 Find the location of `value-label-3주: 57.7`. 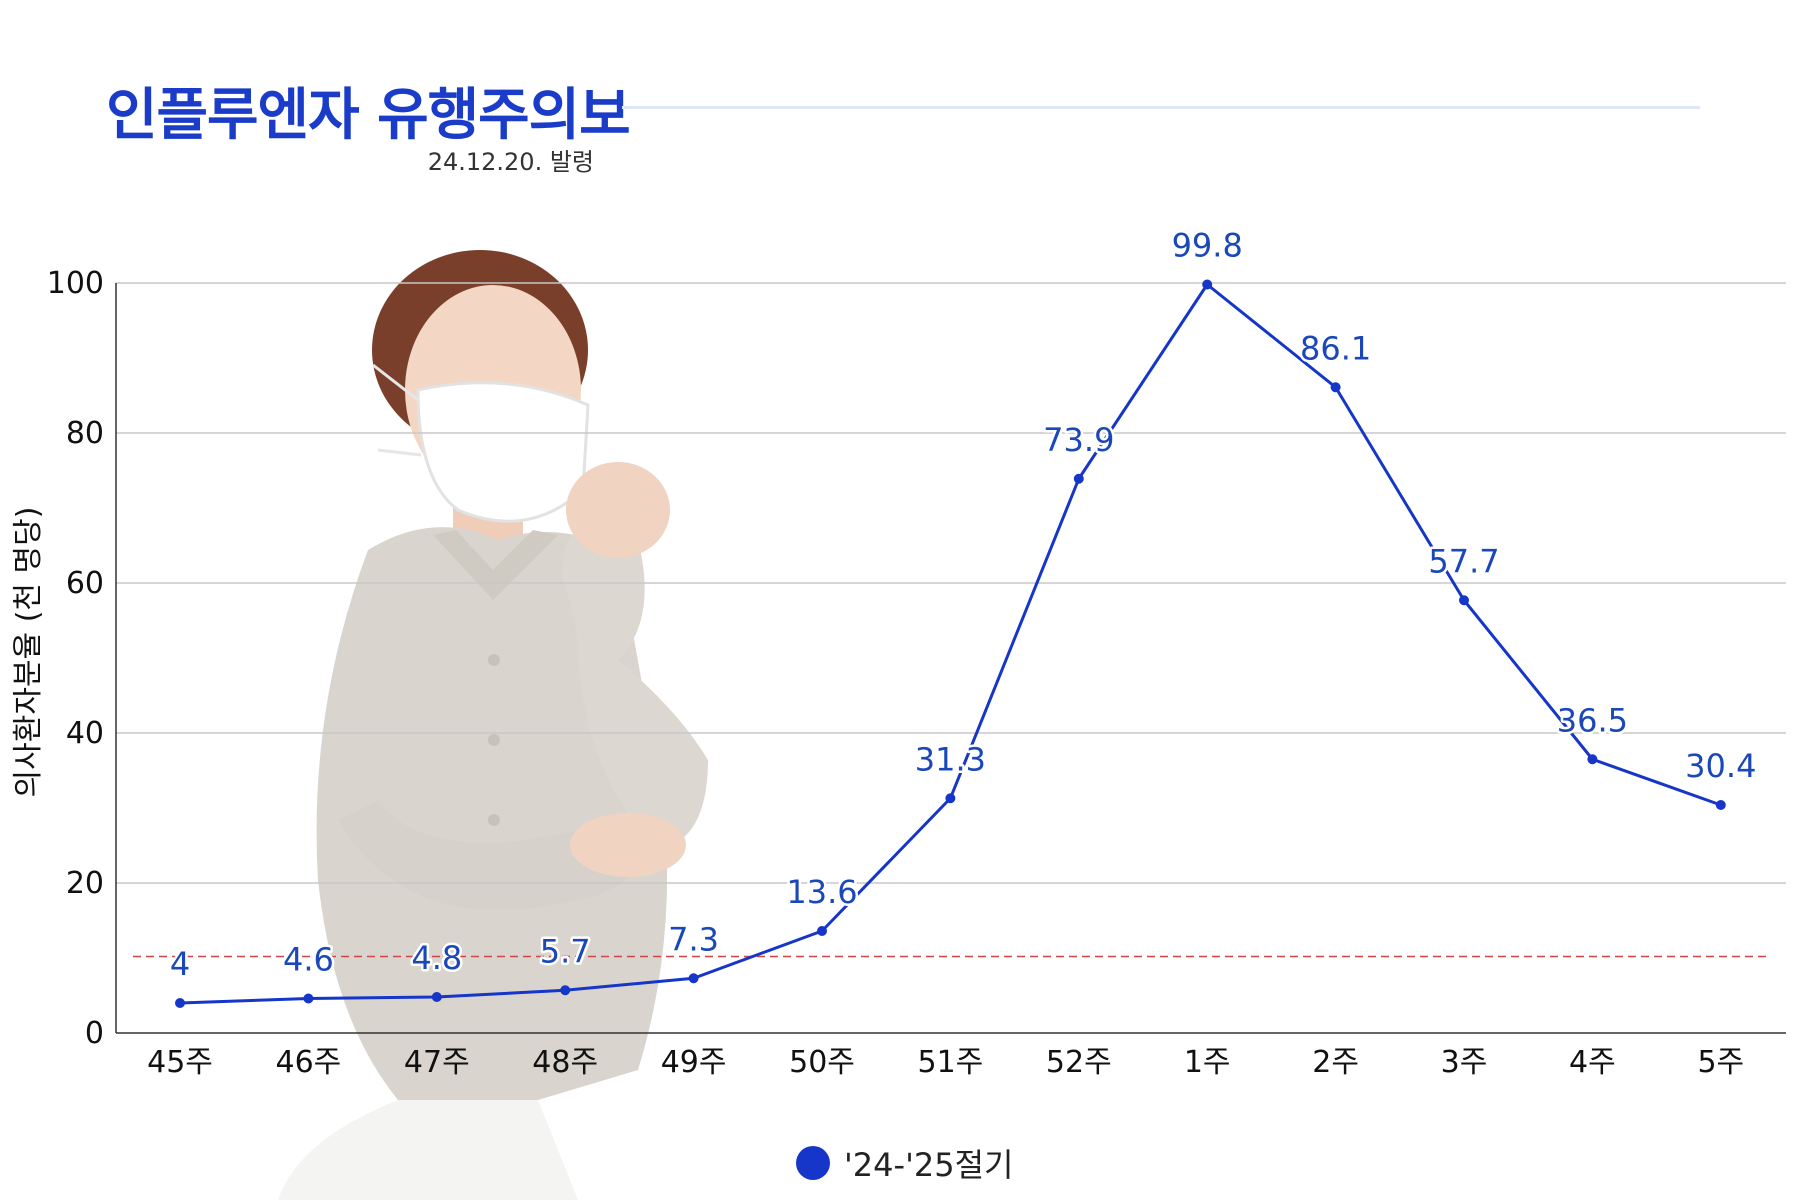

value-label-3주: 57.7 is located at coordinates (1463, 561).